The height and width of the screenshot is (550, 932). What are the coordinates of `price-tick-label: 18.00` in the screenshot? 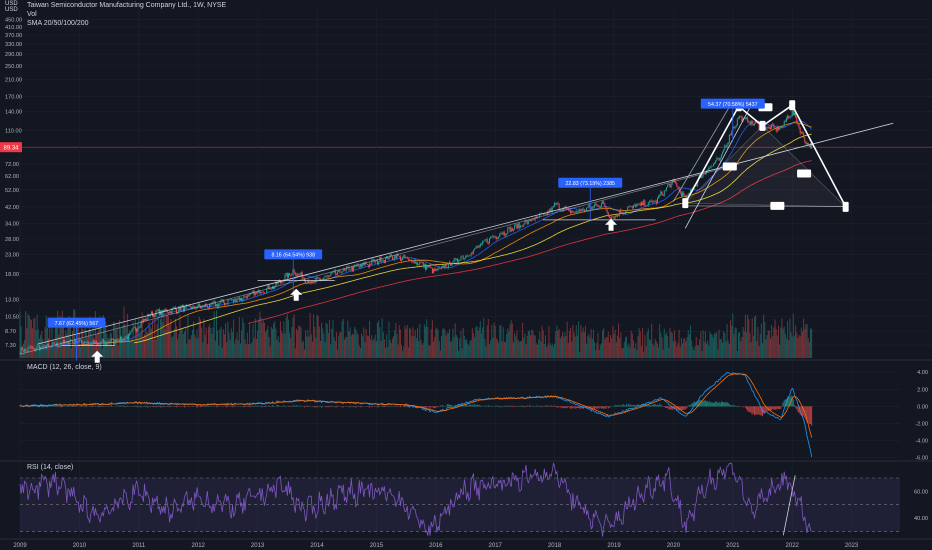 It's located at (12, 275).